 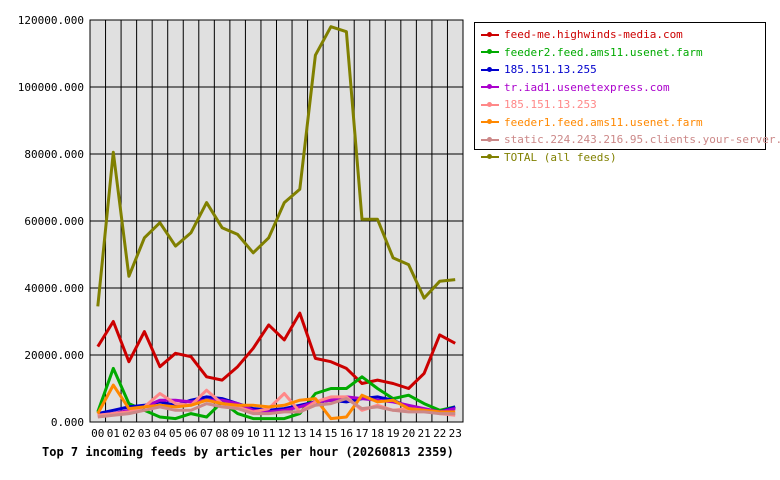 What do you see at coordinates (392, 433) in the screenshot?
I see `x-tick-label: 19` at bounding box center [392, 433].